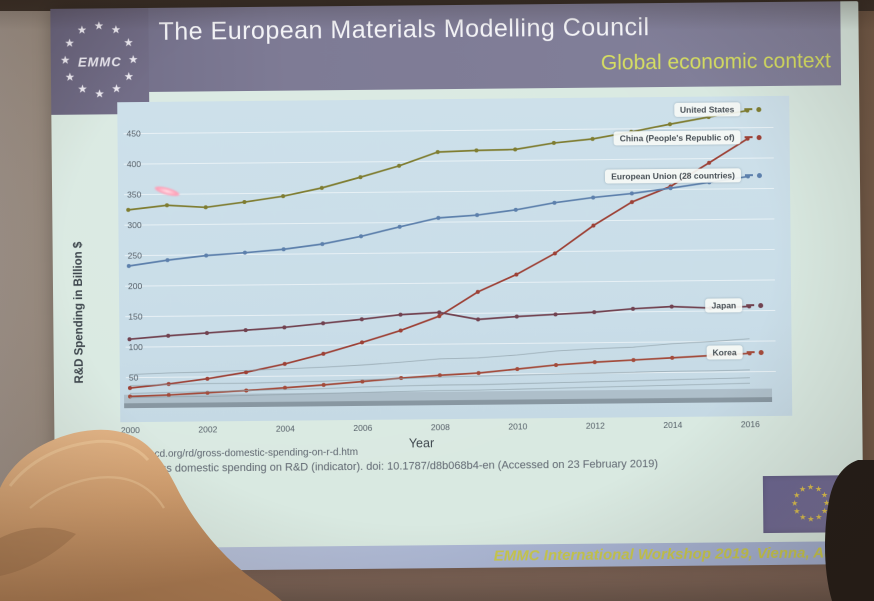 This screenshot has height=601, width=874. I want to click on svg-text: 400, so click(134, 164).